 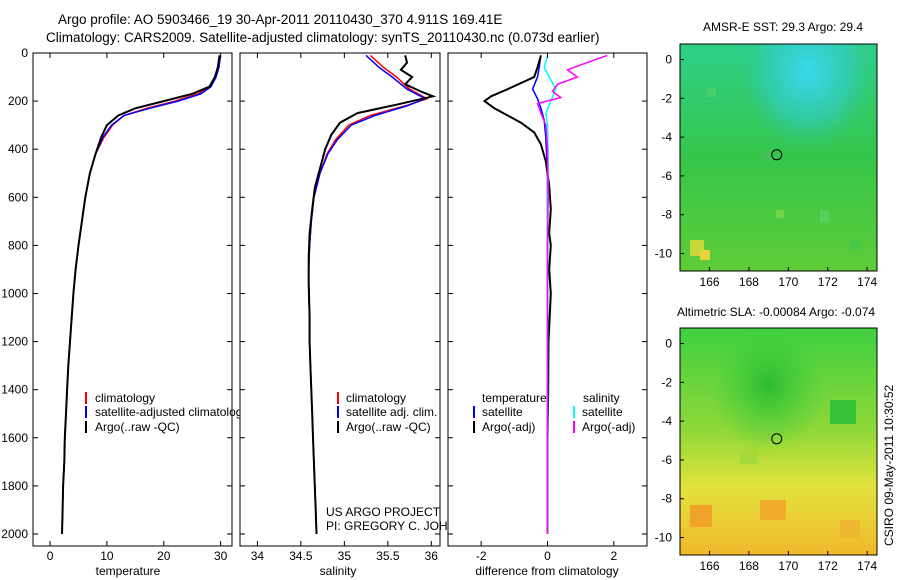 I want to click on credit-pi: PI: GREGORY C. JOHNSON, so click(x=404, y=526).